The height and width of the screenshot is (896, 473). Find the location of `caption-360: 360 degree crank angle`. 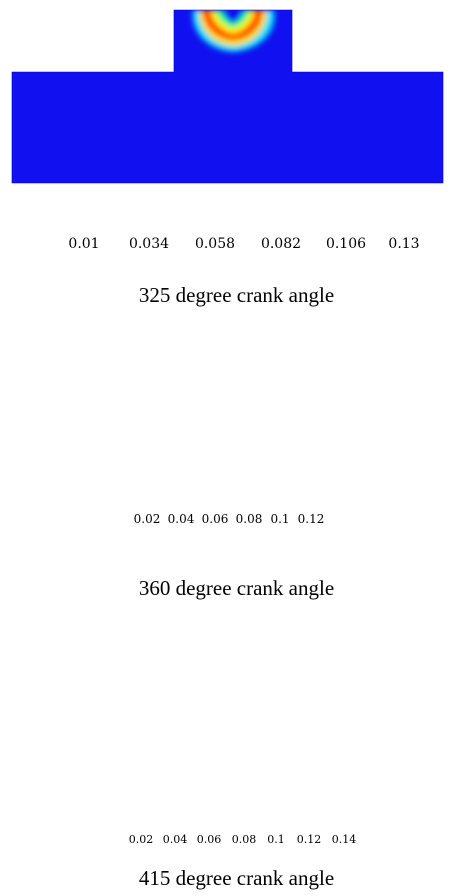

caption-360: 360 degree crank angle is located at coordinates (236, 588).